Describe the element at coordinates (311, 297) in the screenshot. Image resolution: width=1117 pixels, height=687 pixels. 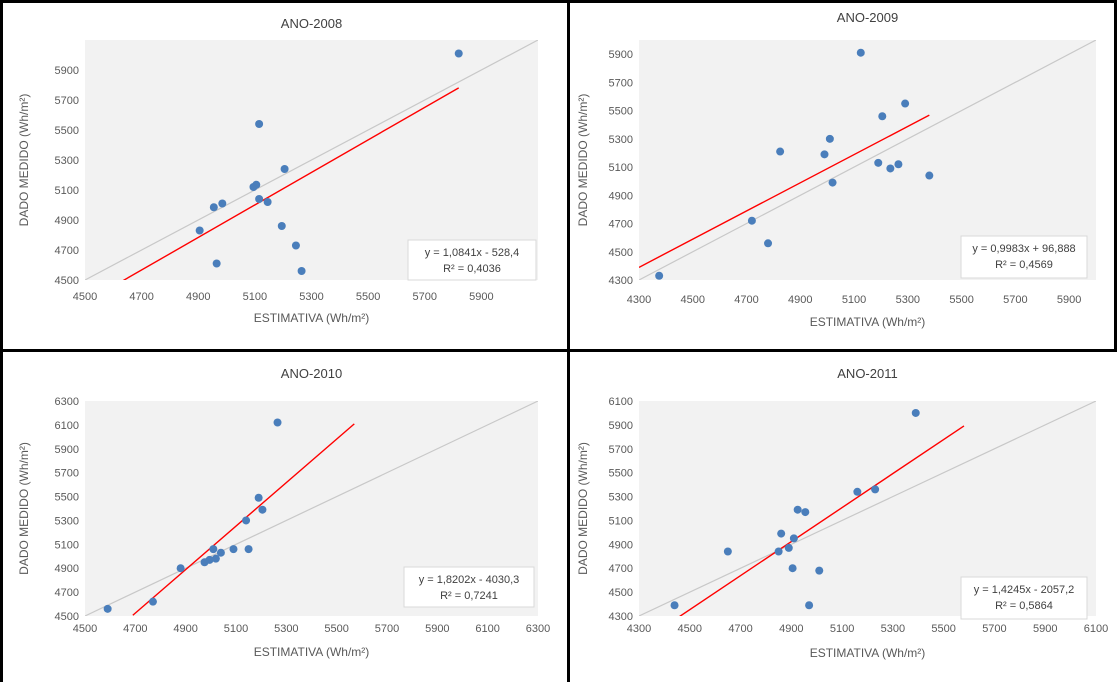
I see `x-tick-label-2008: 5300` at that location.